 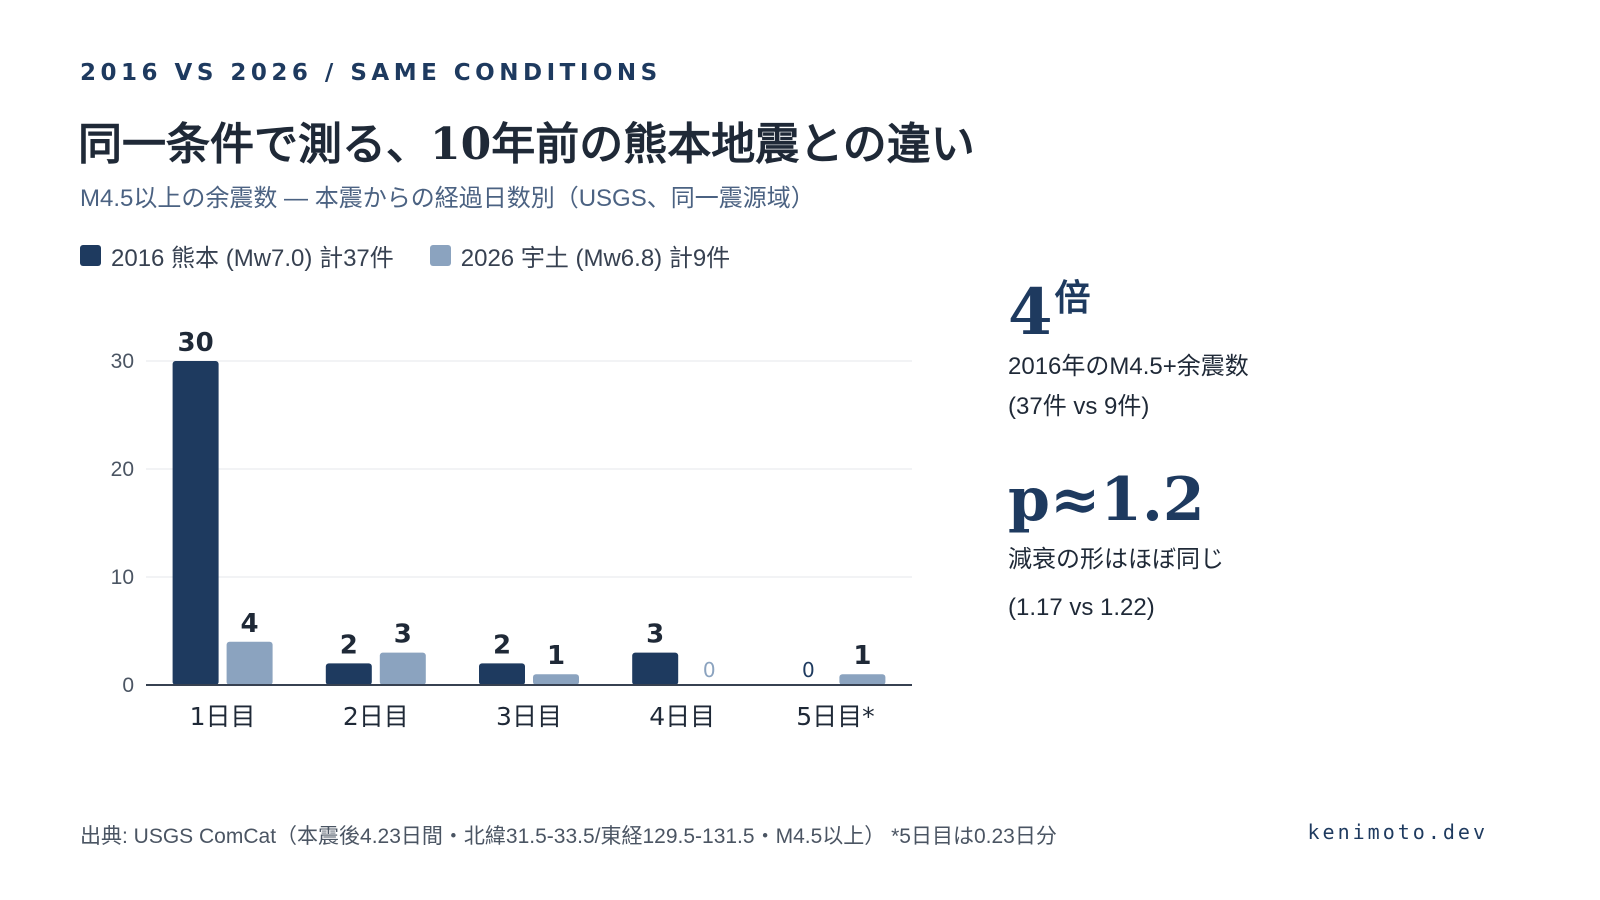 What do you see at coordinates (1116, 559) in the screenshot?
I see `stat-p-desc-1: 減衰の形はほぼ同じ` at bounding box center [1116, 559].